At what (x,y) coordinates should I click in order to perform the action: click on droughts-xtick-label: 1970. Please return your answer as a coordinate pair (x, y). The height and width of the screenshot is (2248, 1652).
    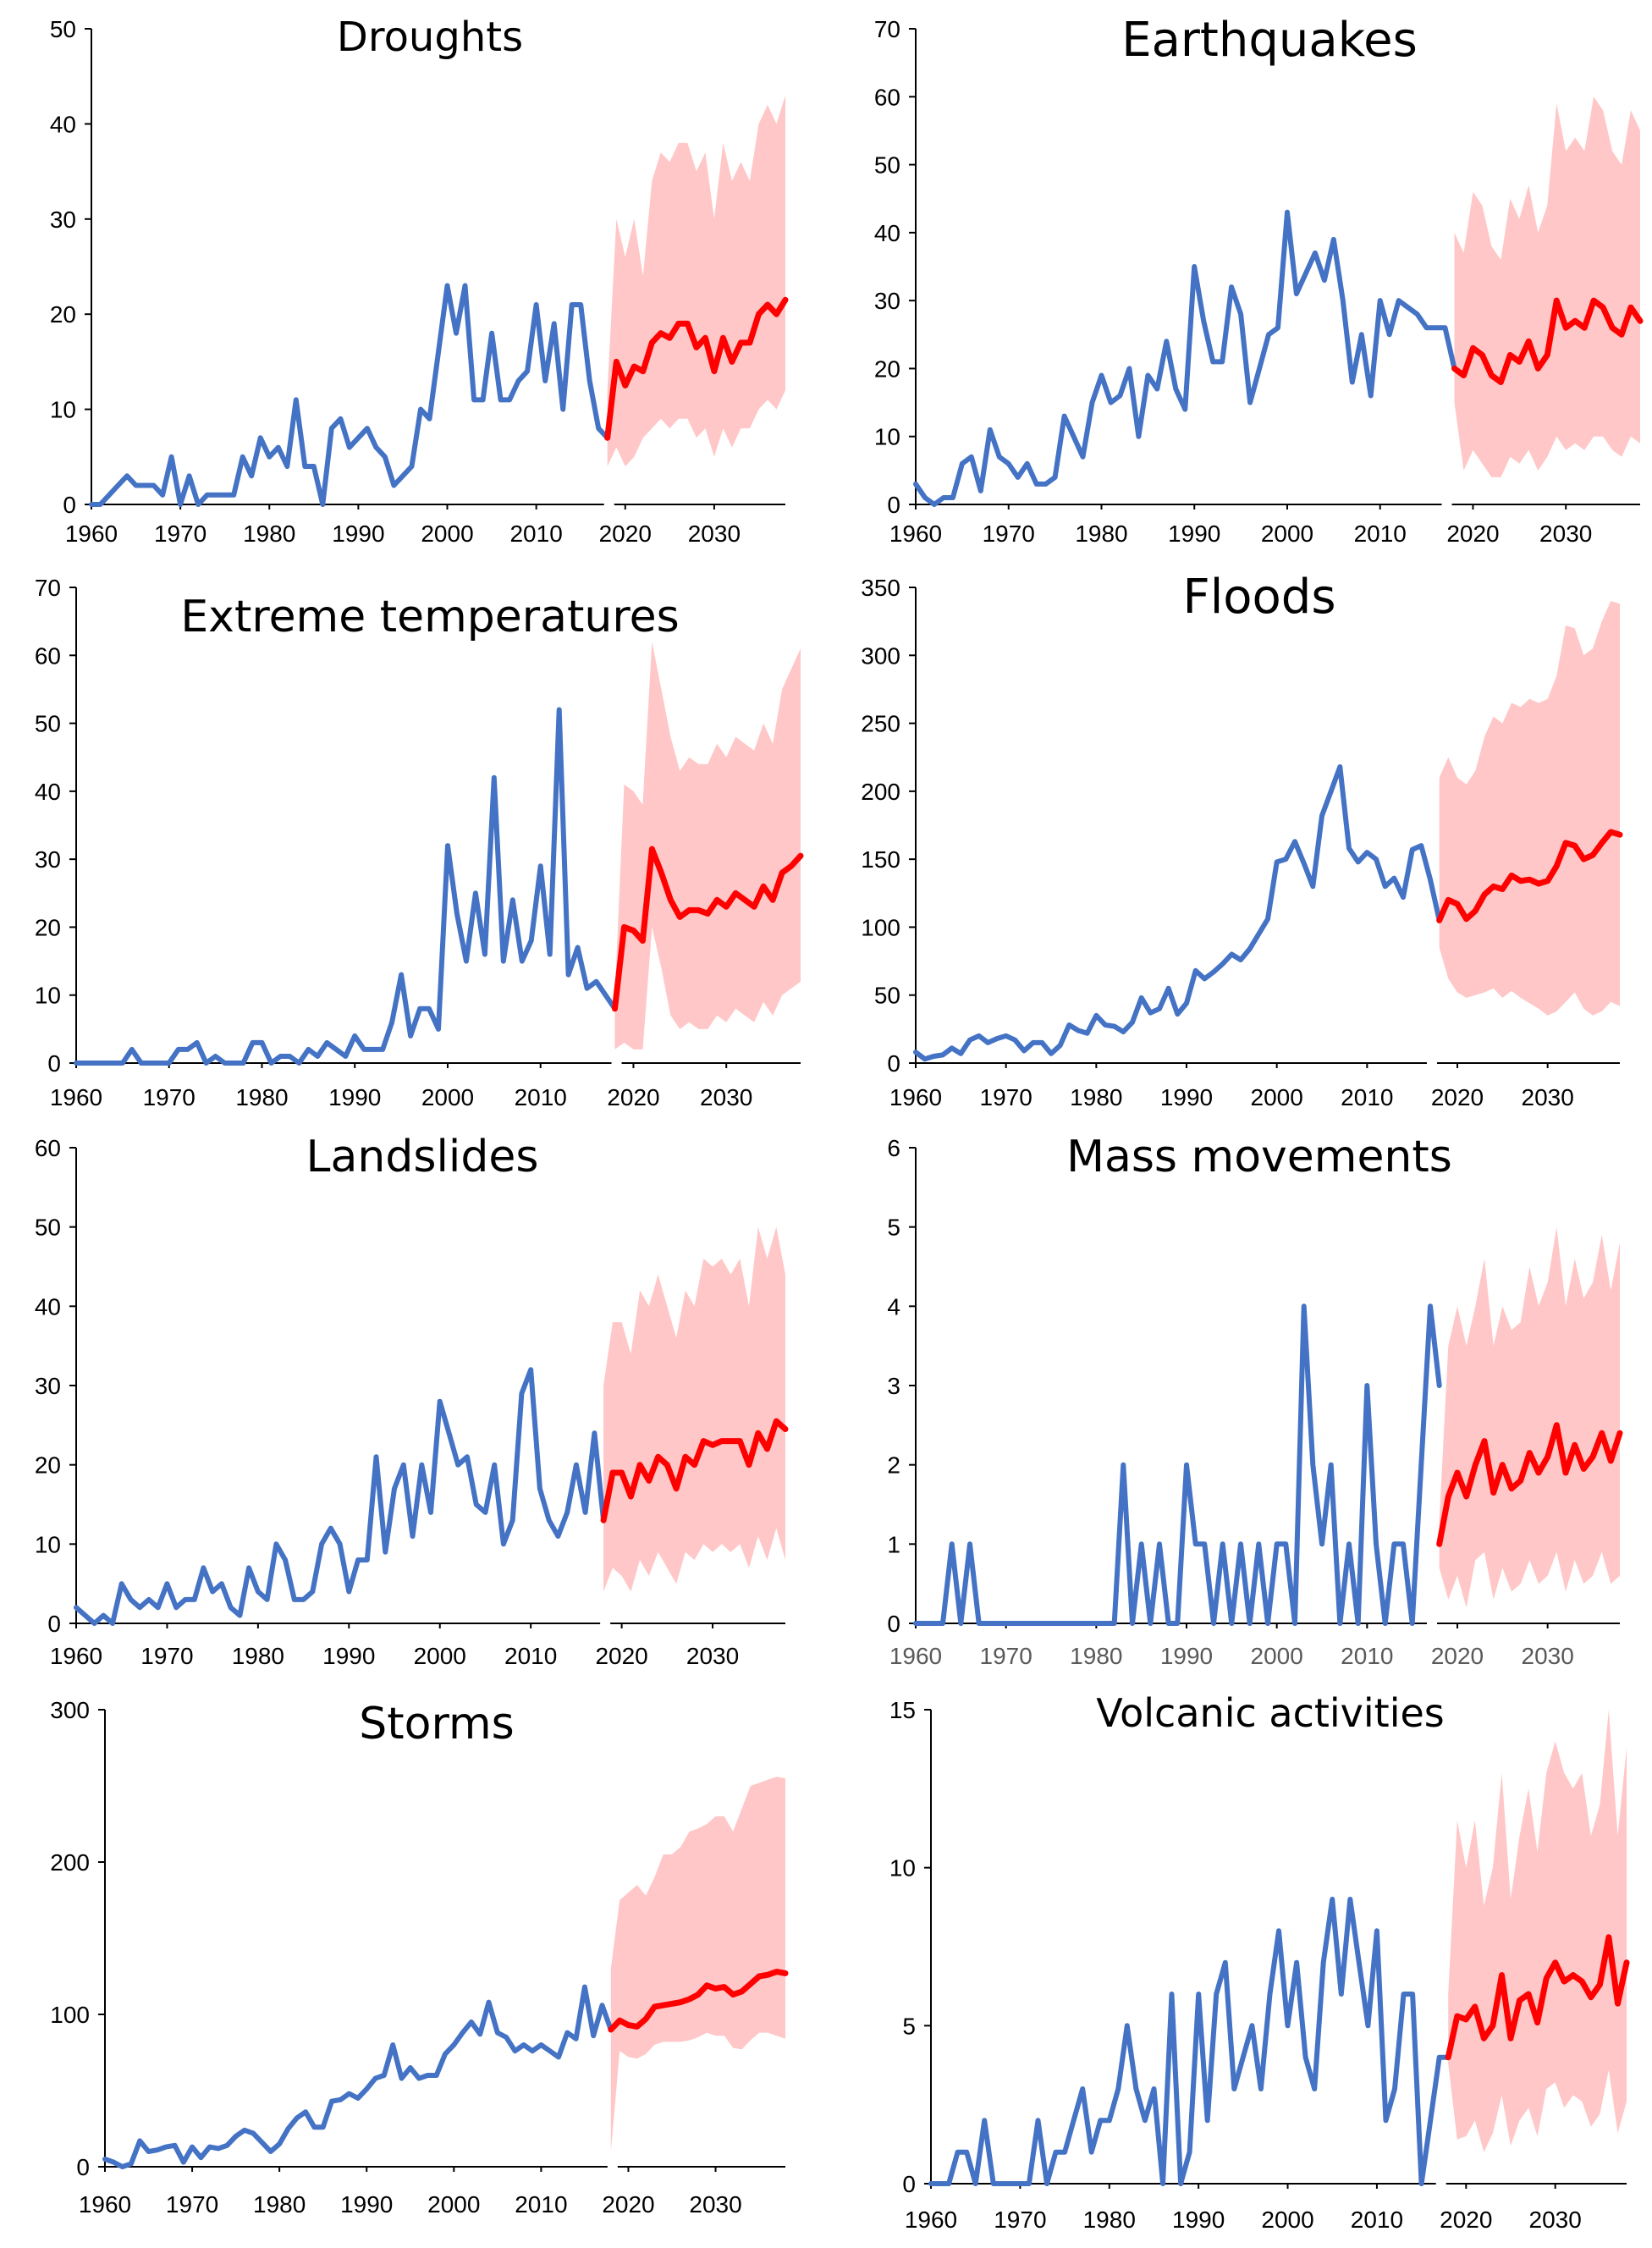
    Looking at the image, I should click on (180, 534).